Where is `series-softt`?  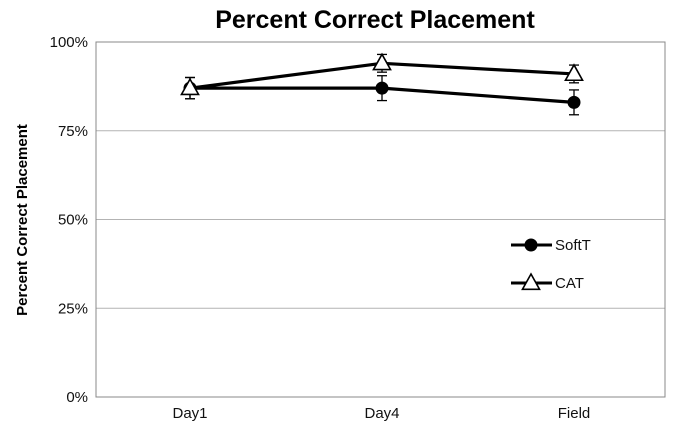 series-softt is located at coordinates (382, 95).